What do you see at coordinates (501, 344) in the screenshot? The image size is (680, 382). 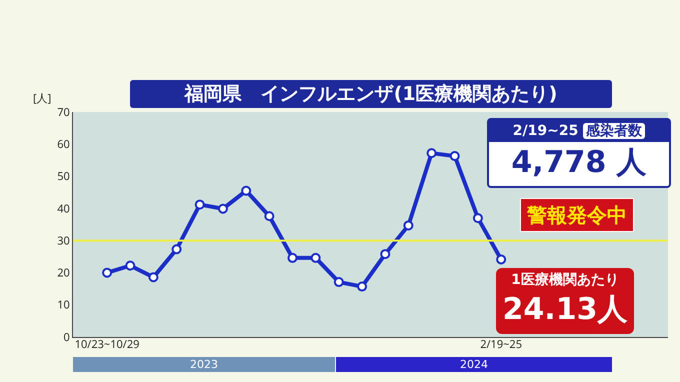 I see `x-tick-label: 2/19~25` at bounding box center [501, 344].